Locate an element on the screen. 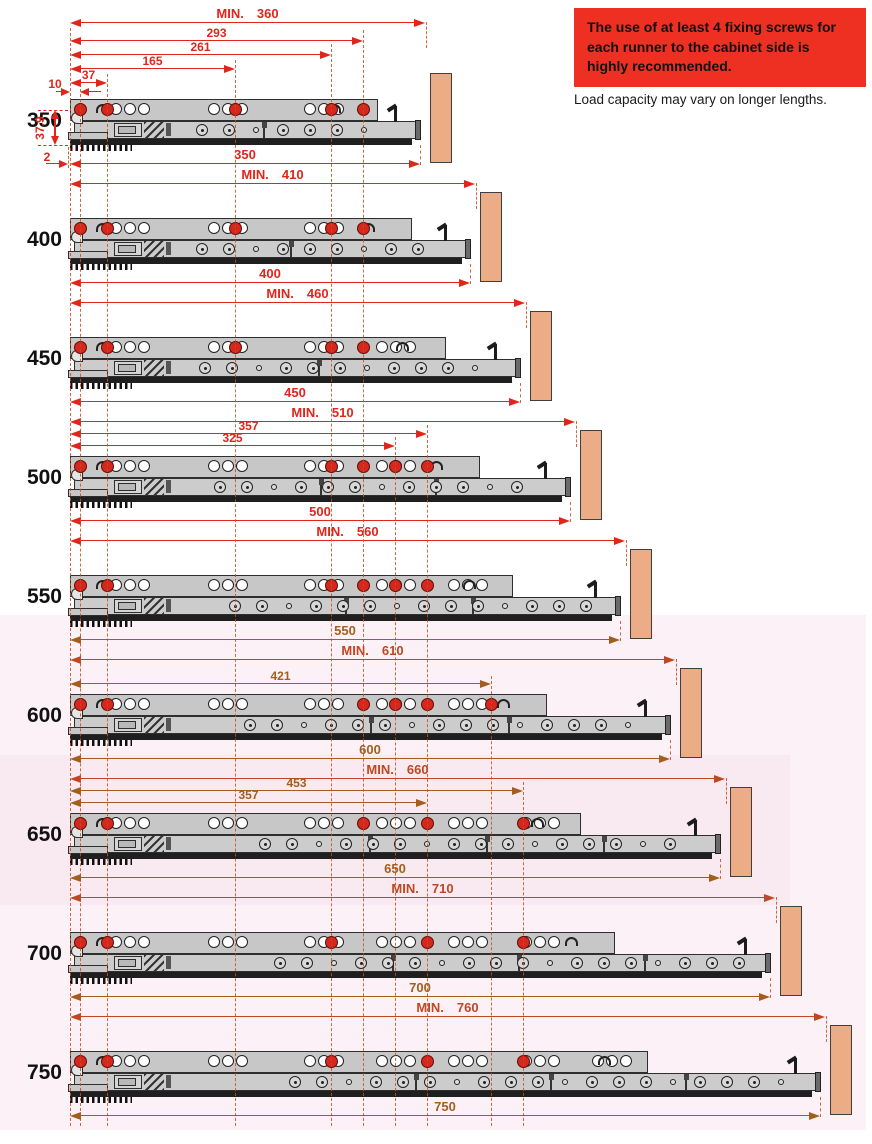 Image resolution: width=872 pixels, height=1144 pixels. runner-650-screw-dot is located at coordinates (373, 844).